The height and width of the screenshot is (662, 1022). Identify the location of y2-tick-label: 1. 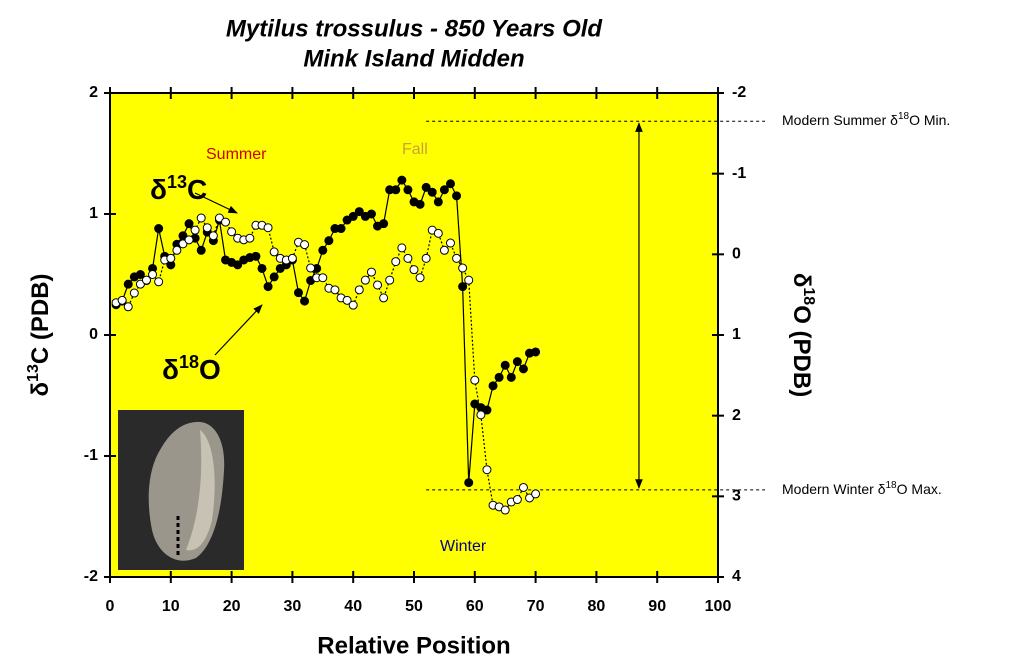
(736, 334).